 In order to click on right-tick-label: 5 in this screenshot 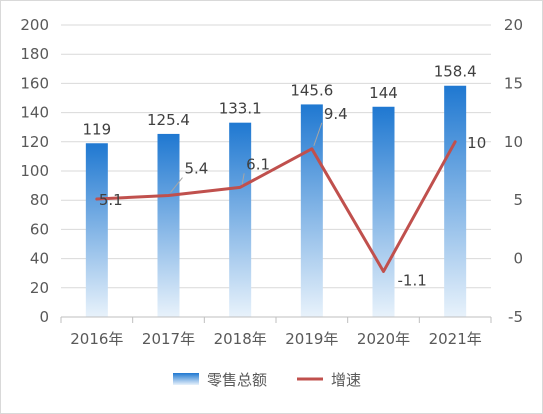, I will do `click(518, 200)`.